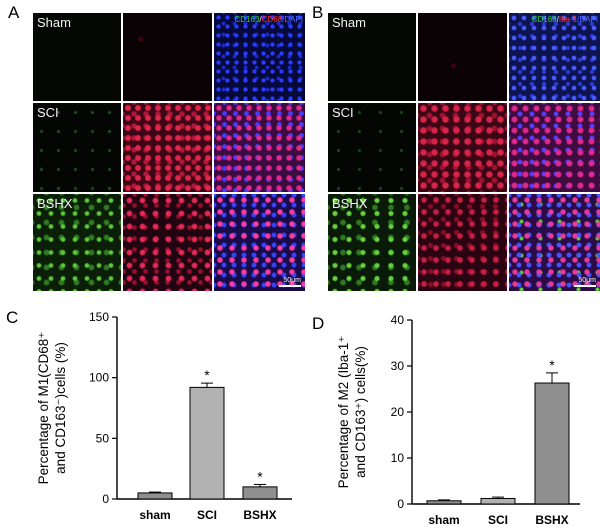 The height and width of the screenshot is (529, 600). I want to click on tile-b-sci-merge, so click(554, 147).